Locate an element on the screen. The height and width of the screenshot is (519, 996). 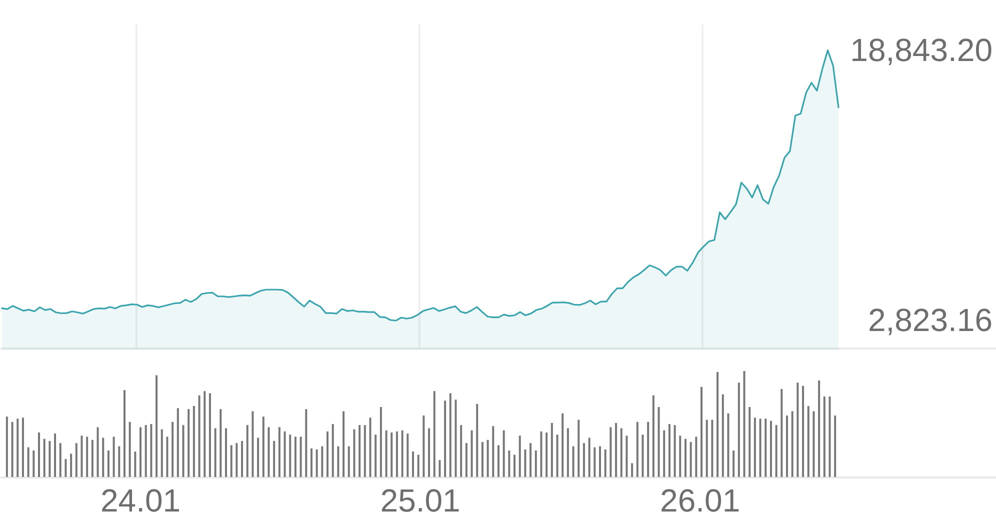
x-tick-label: 25.01 is located at coordinates (420, 500).